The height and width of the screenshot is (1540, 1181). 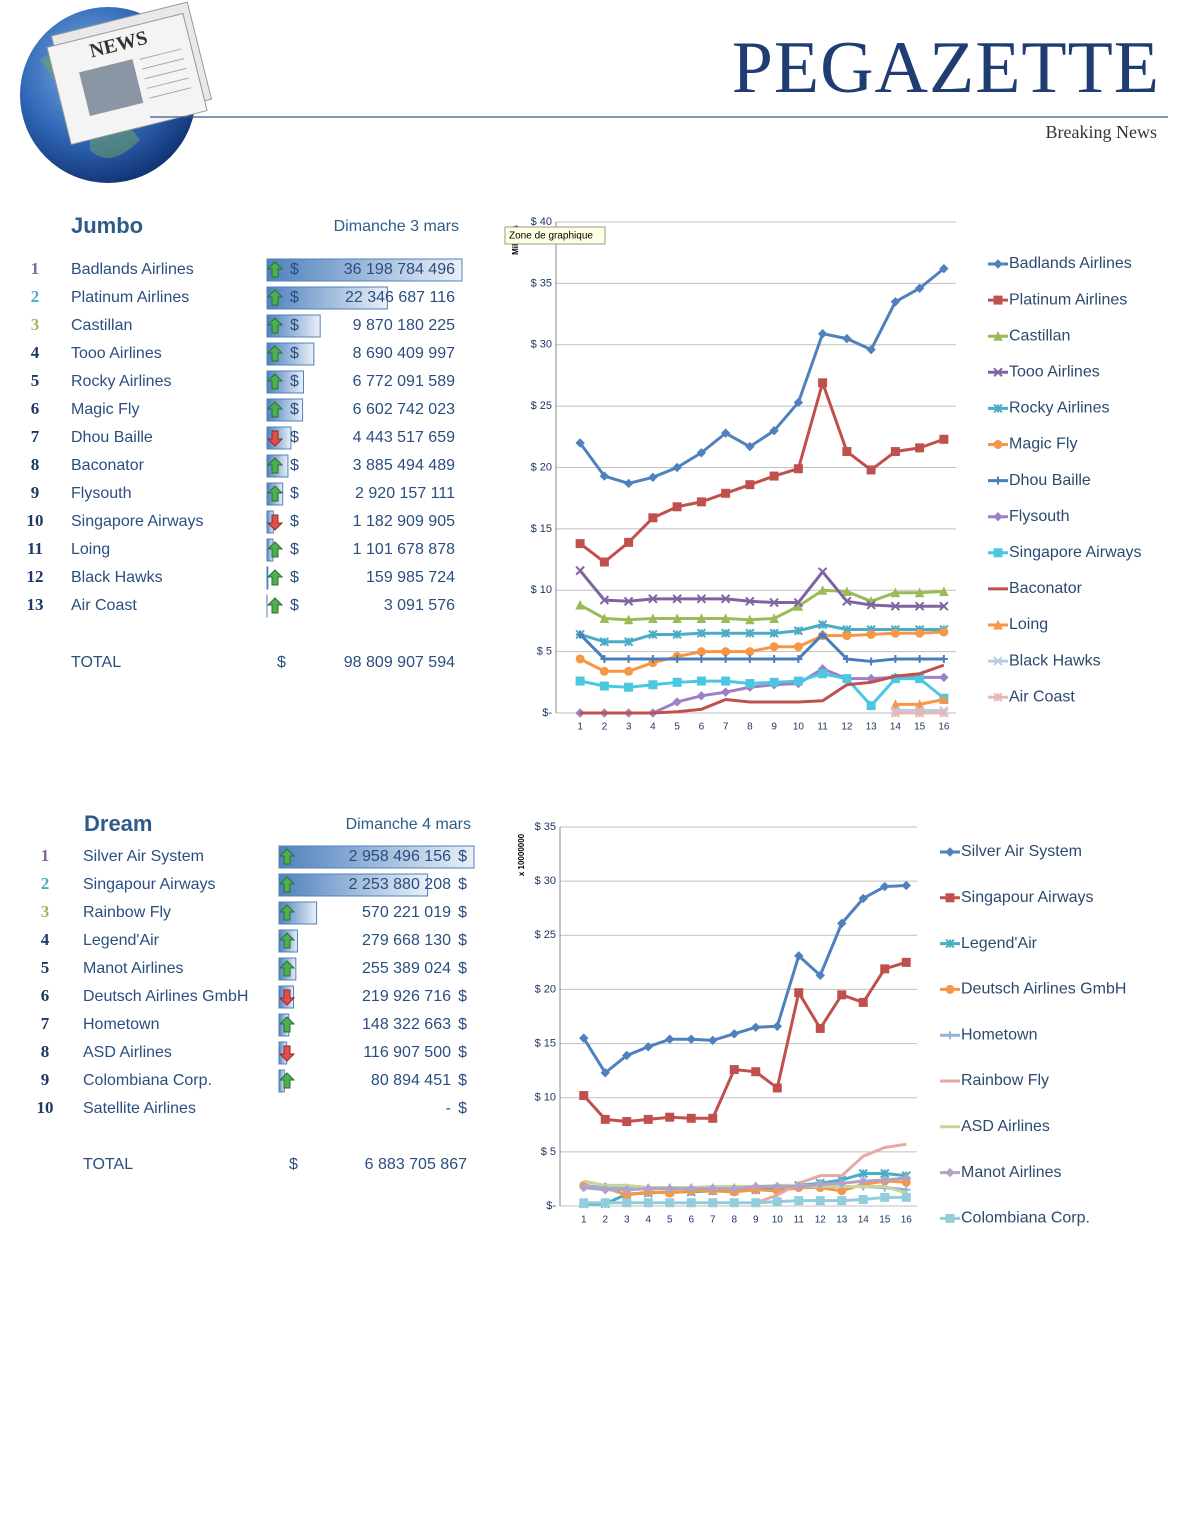 I want to click on x-tick-label: 15, so click(x=885, y=1220).